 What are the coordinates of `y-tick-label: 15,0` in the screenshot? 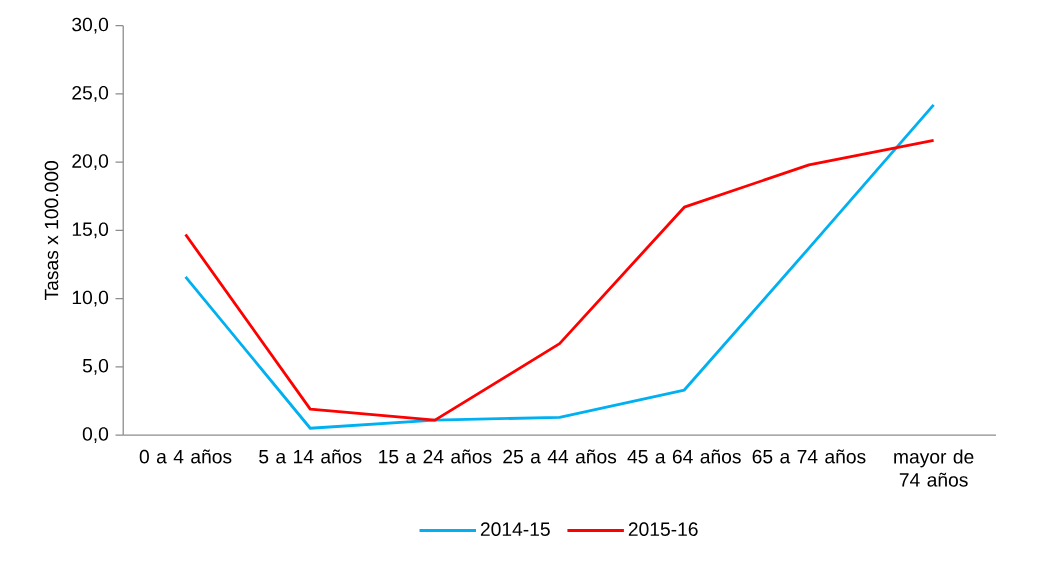 It's located at (90, 230).